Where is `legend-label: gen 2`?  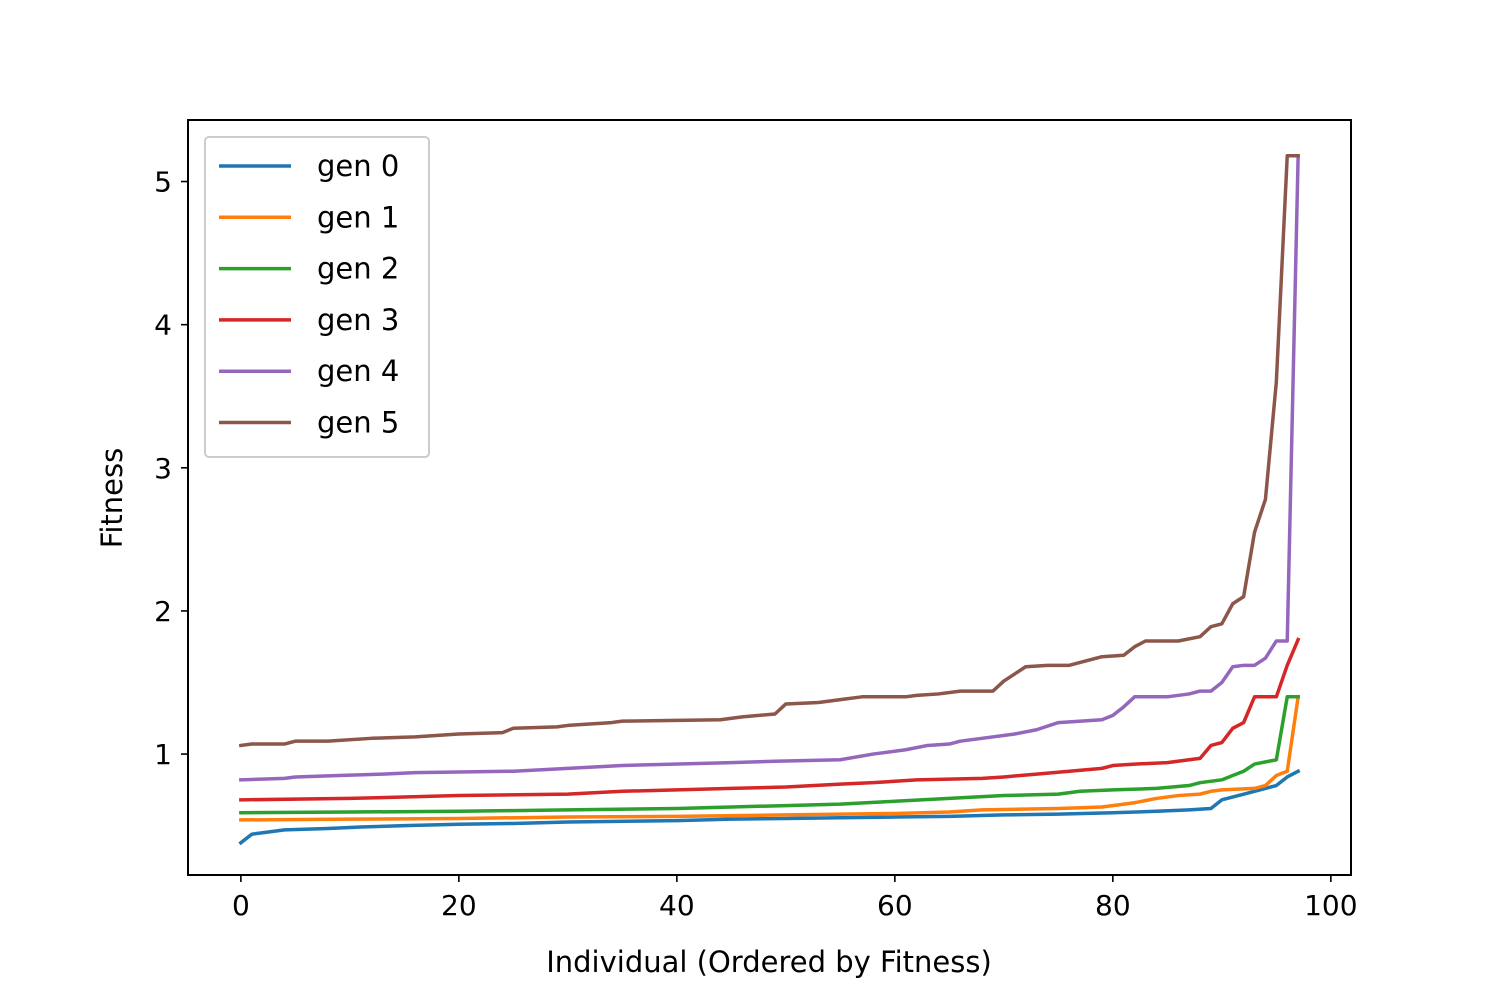 legend-label: gen 2 is located at coordinates (358, 269).